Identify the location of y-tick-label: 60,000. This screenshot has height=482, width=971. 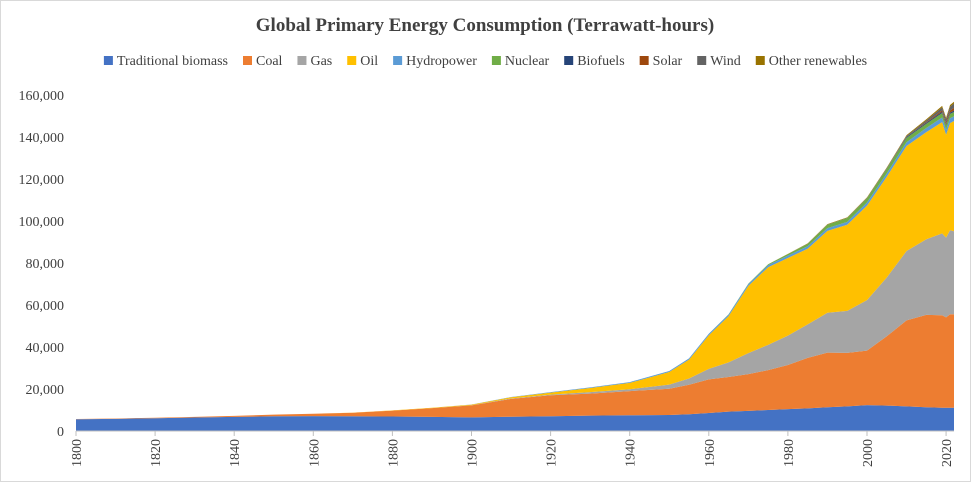
(45, 306).